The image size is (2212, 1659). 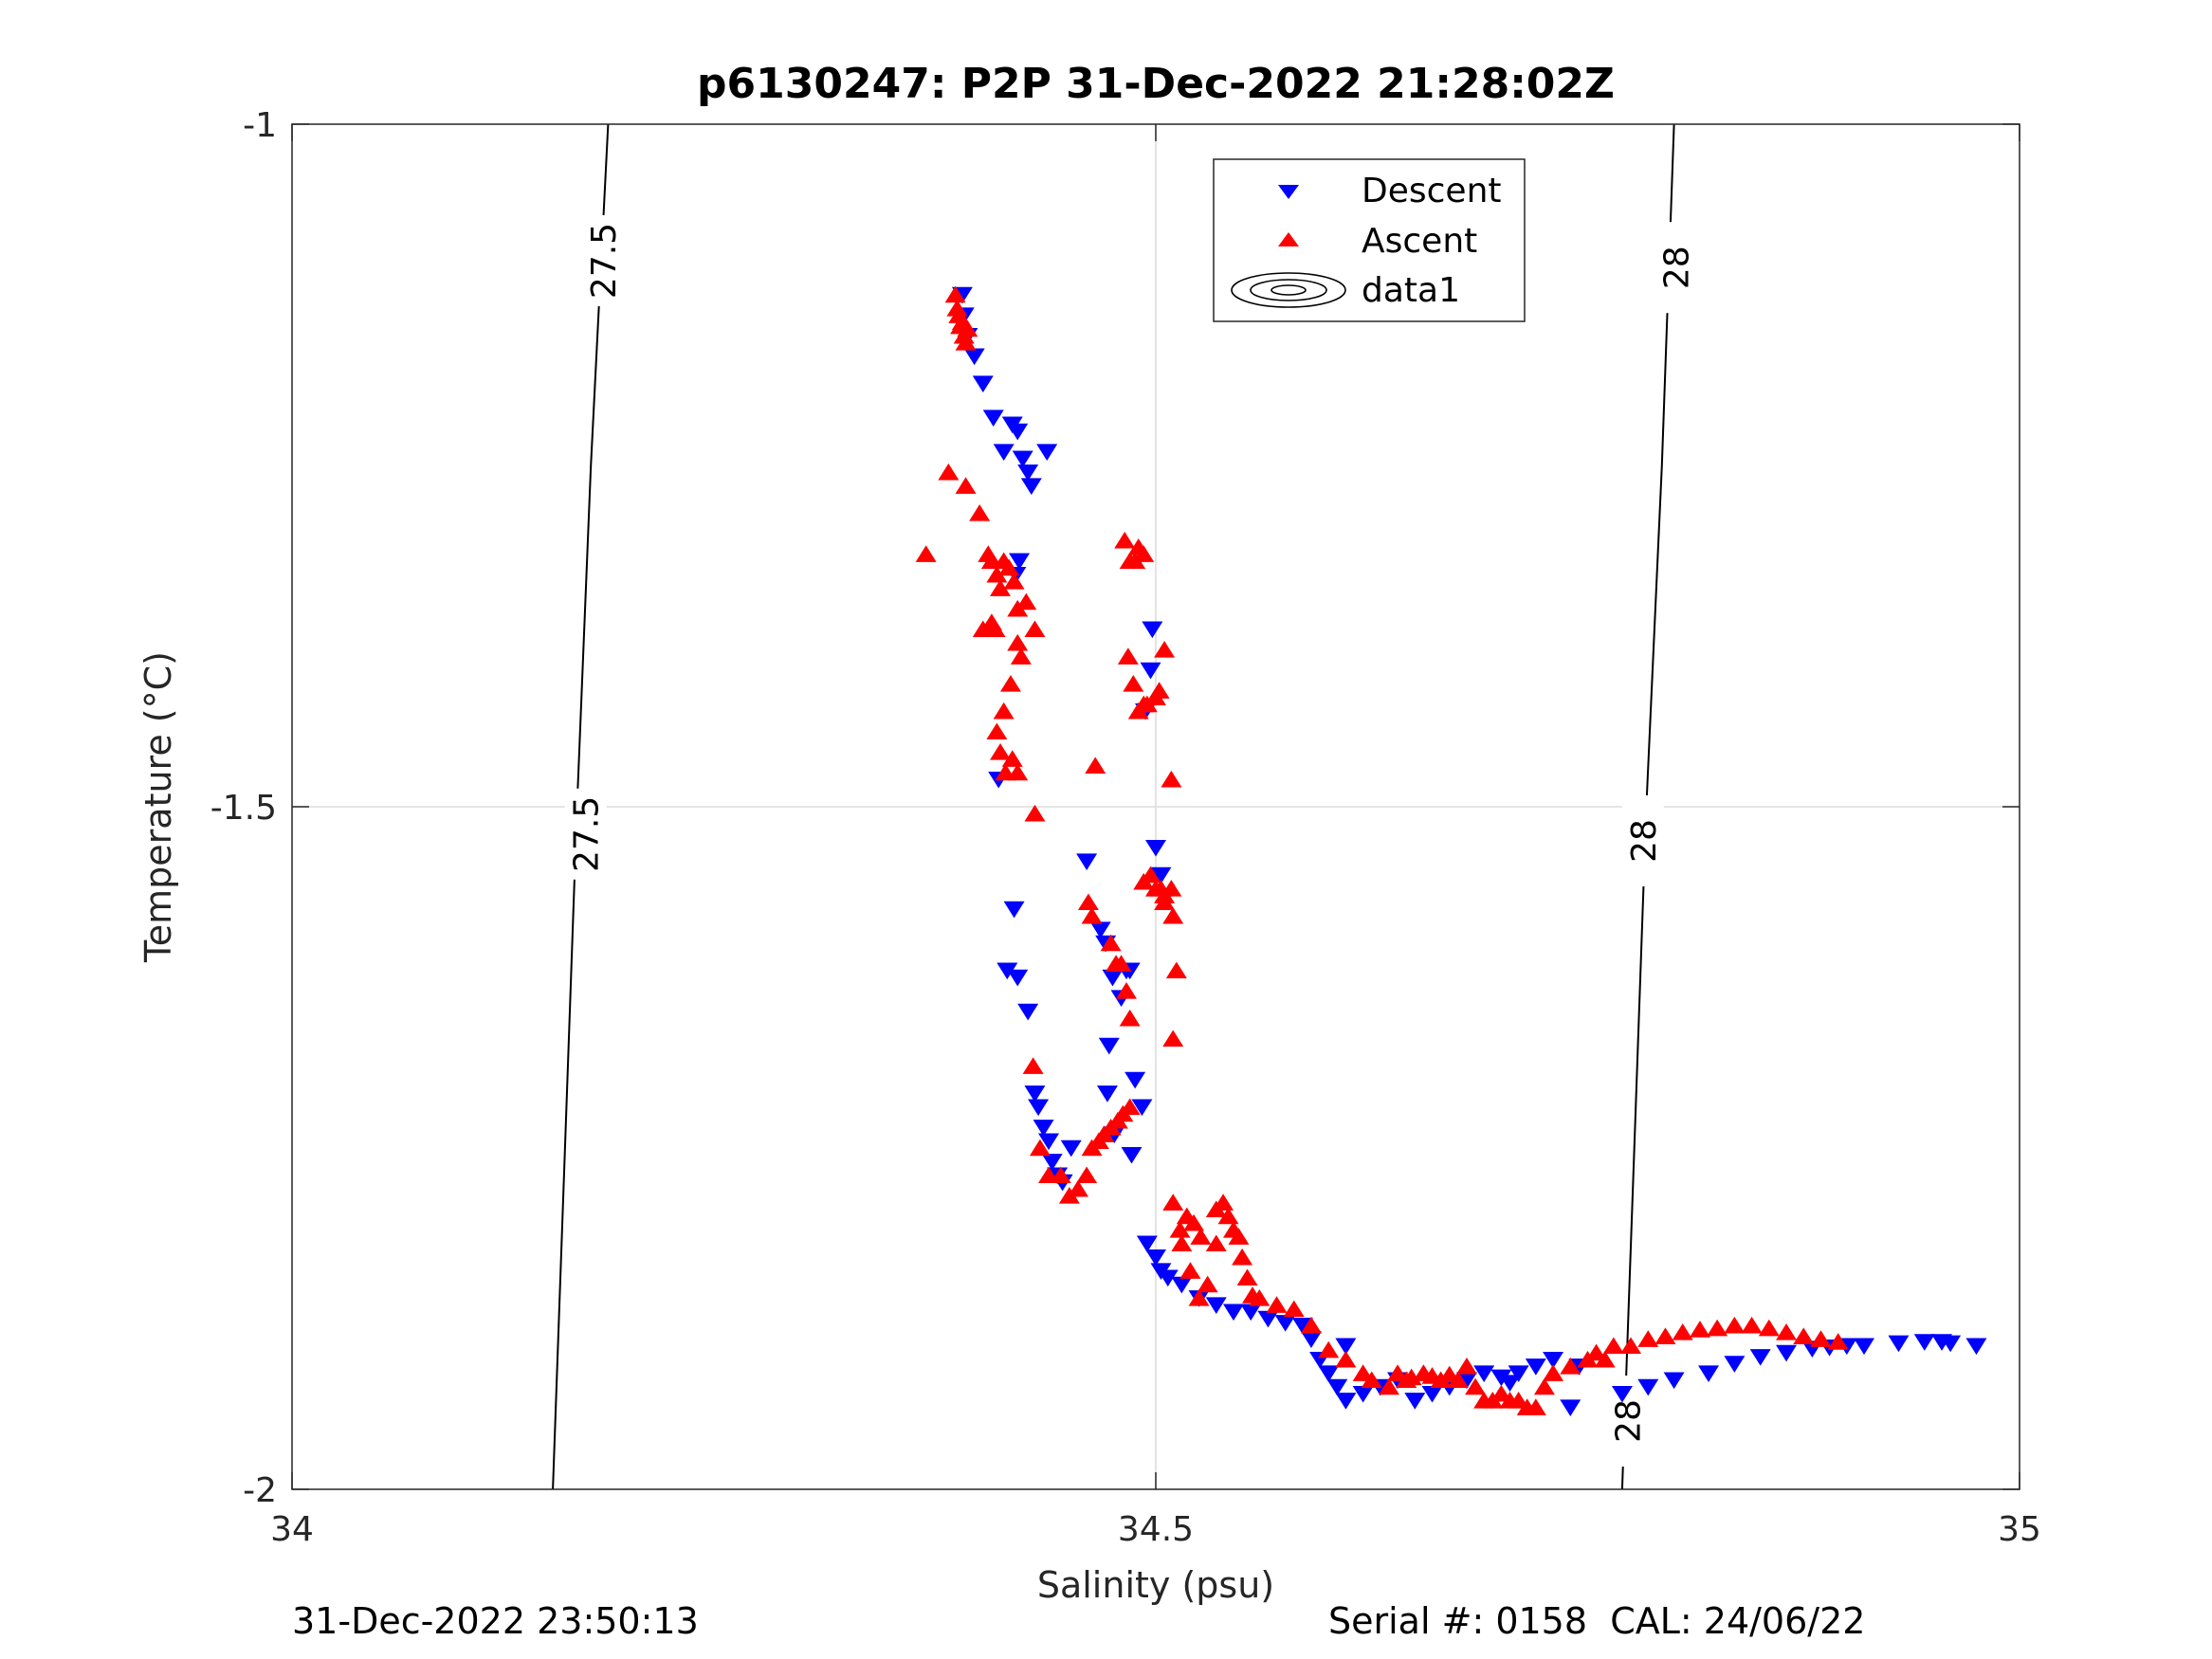 What do you see at coordinates (2019, 1529) in the screenshot?
I see `x-tick-label: 35` at bounding box center [2019, 1529].